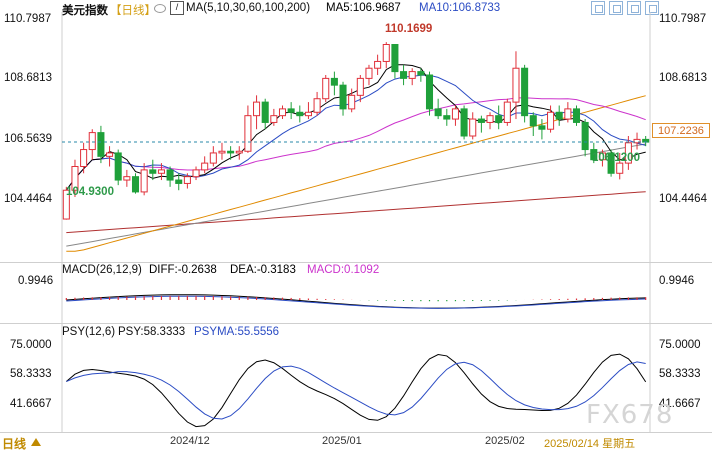  I want to click on psyma-line, so click(356, 390).